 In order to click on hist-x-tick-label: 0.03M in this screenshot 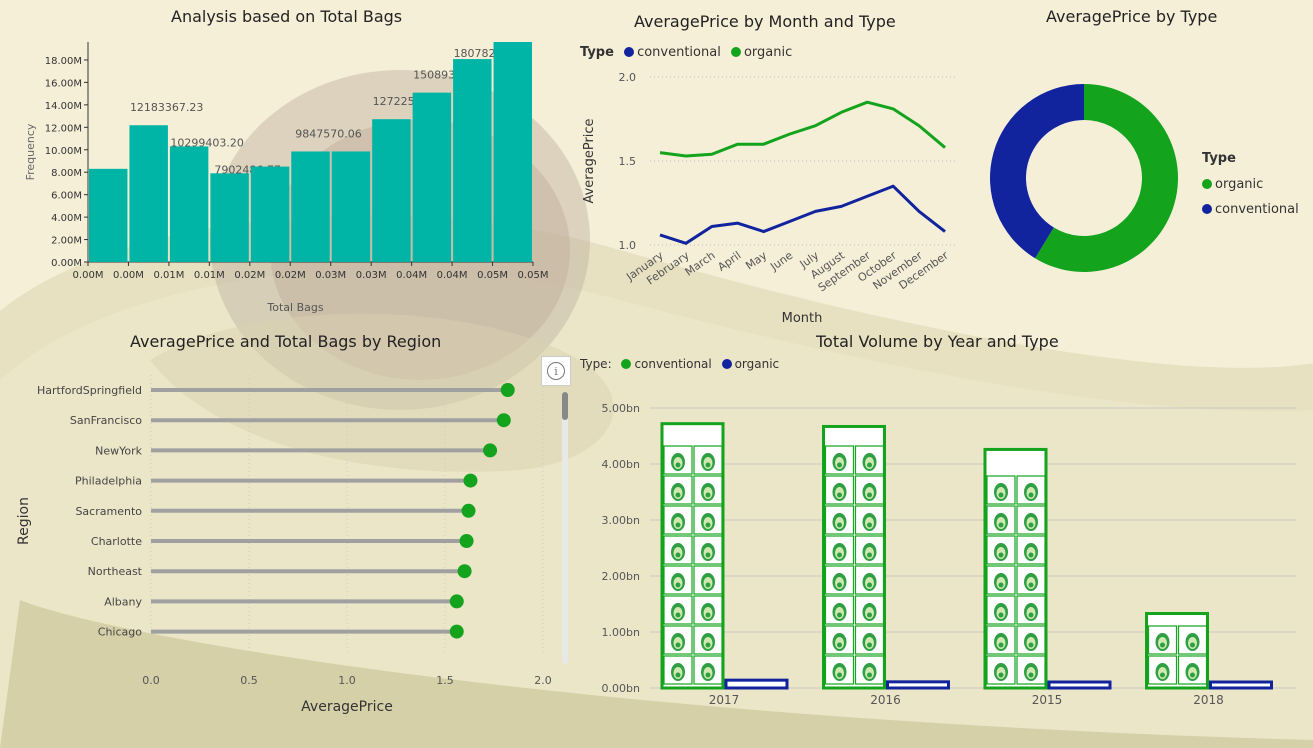, I will do `click(330, 275)`.